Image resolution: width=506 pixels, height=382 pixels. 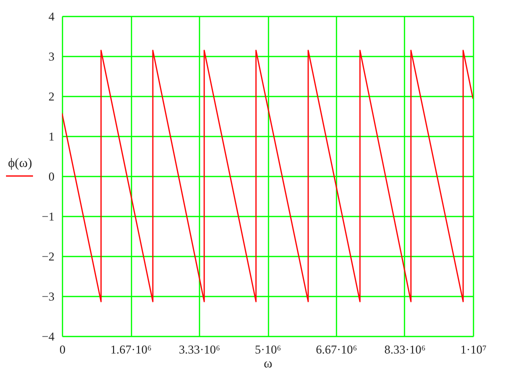 What do you see at coordinates (268, 363) in the screenshot?
I see `x-axis-title: ω` at bounding box center [268, 363].